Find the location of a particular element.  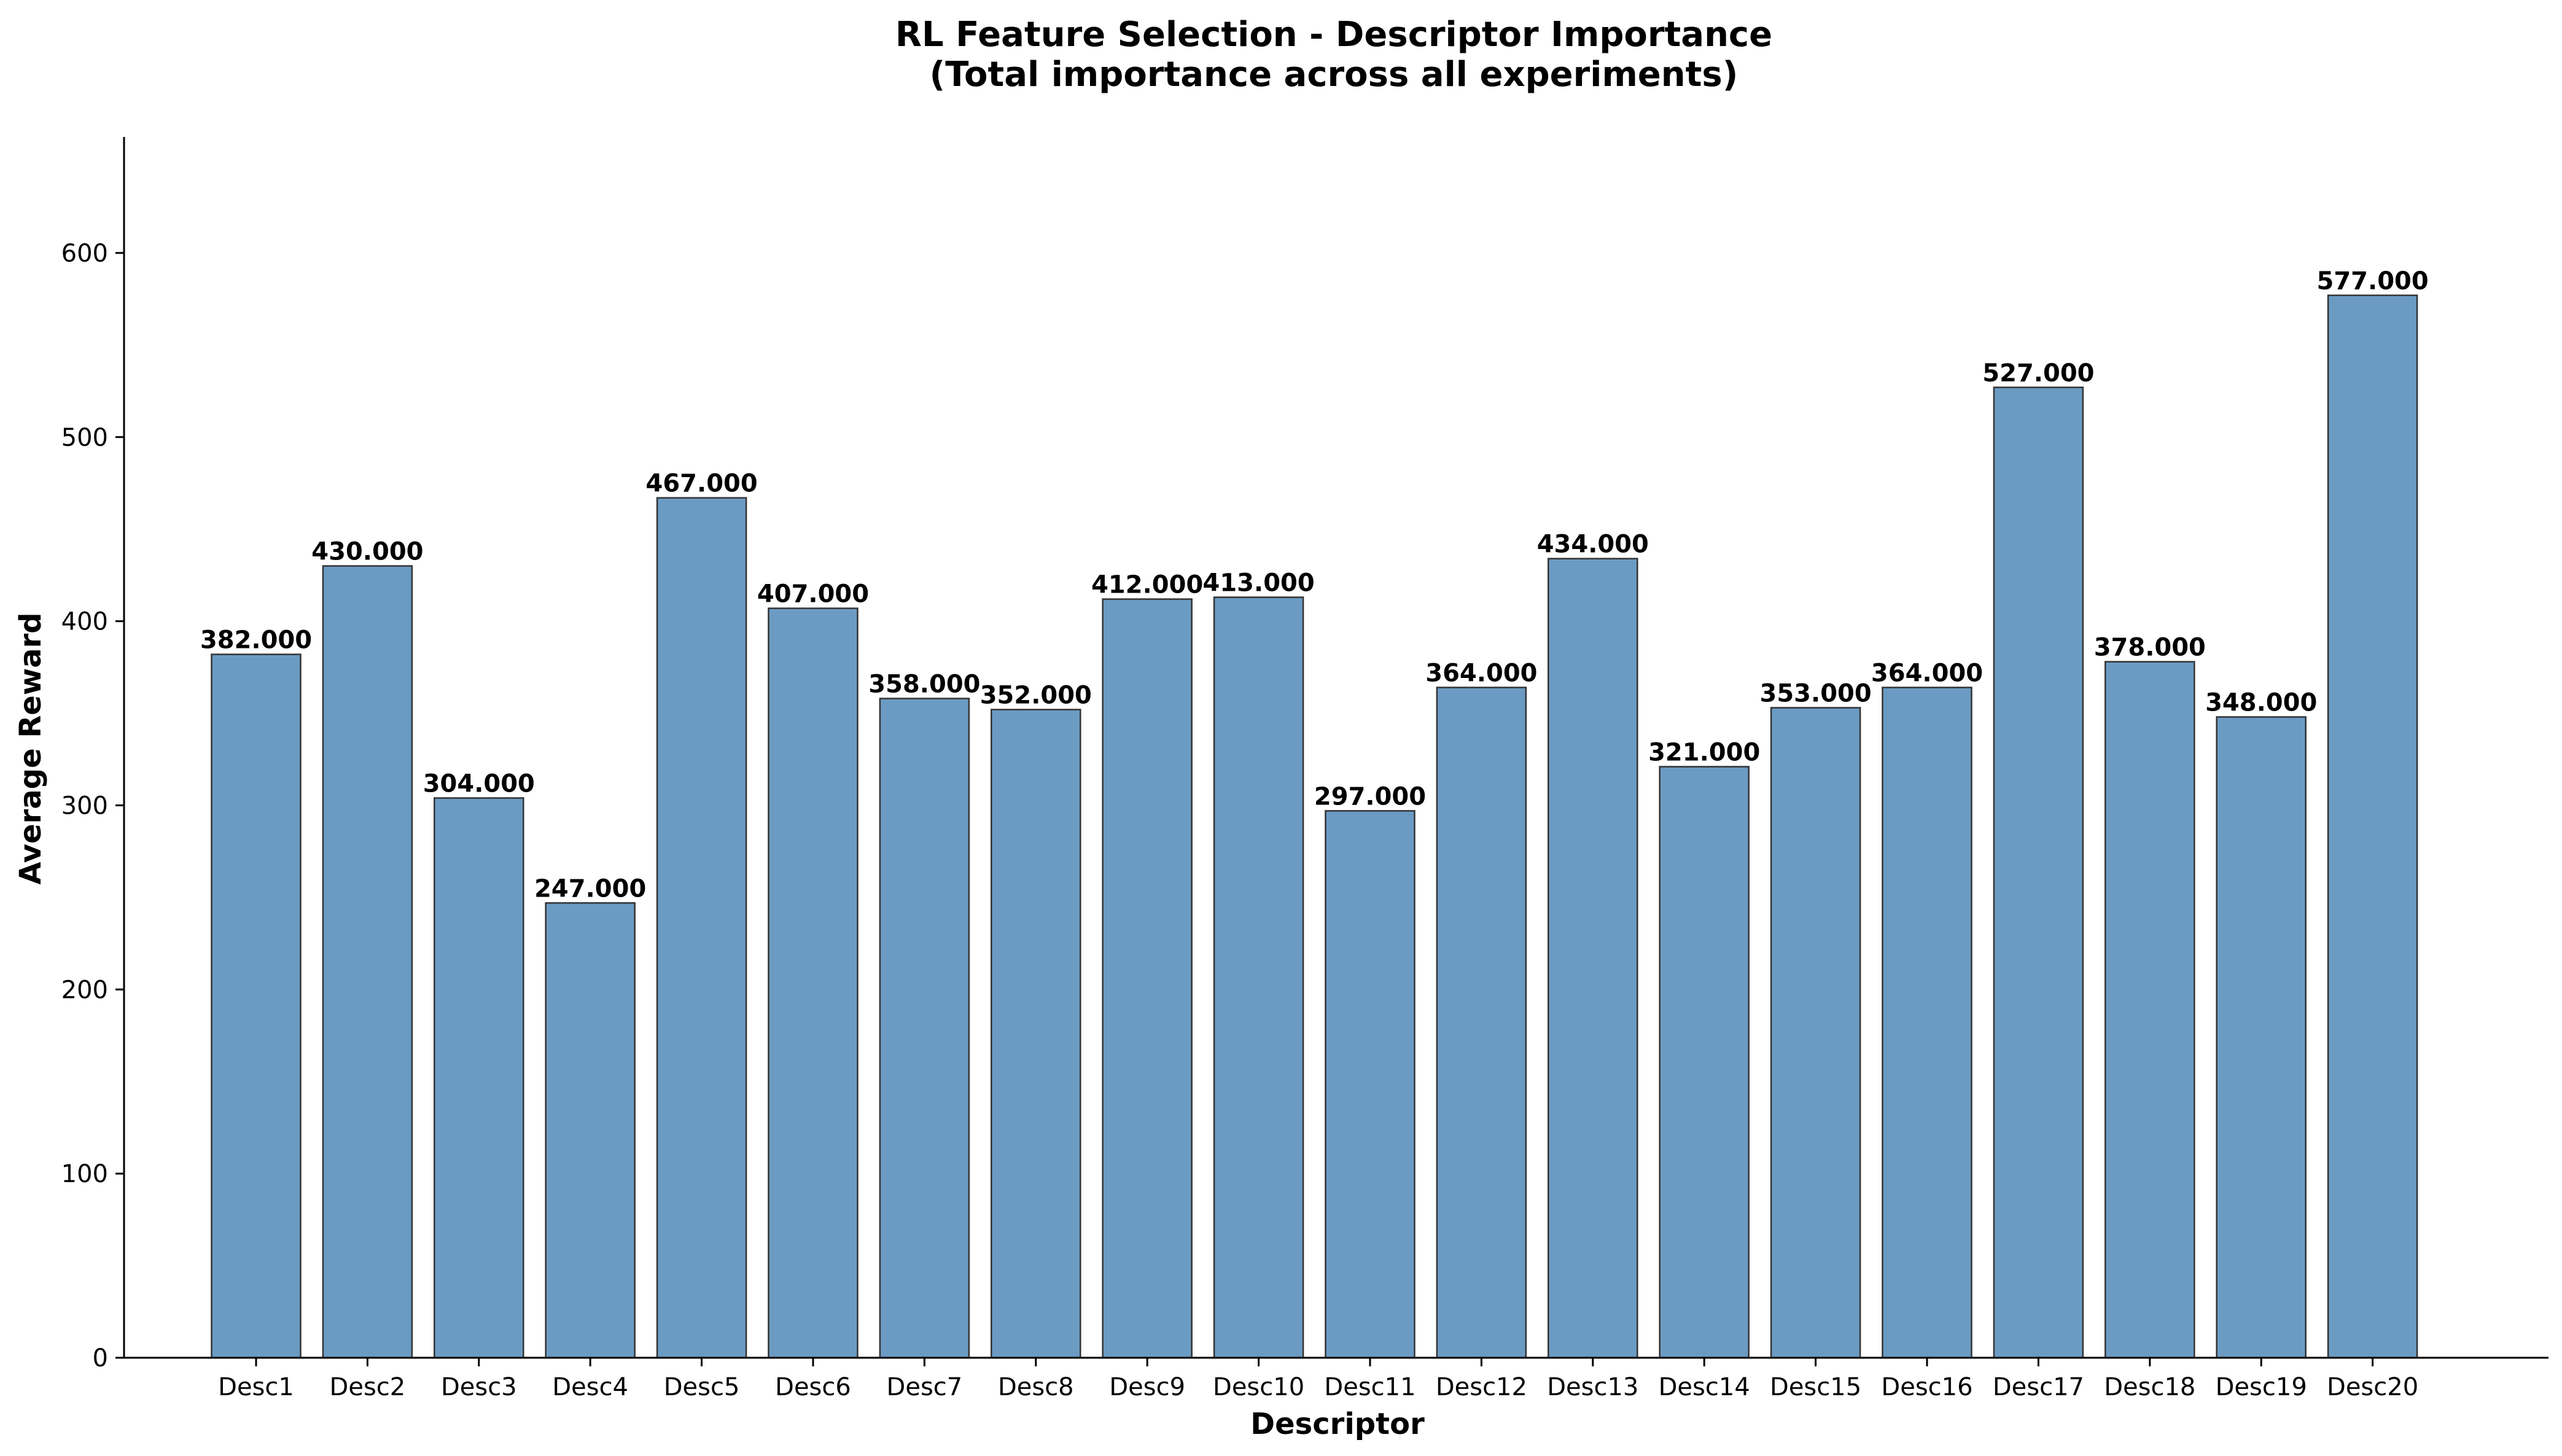

bar-desc11 is located at coordinates (1370, 1084).